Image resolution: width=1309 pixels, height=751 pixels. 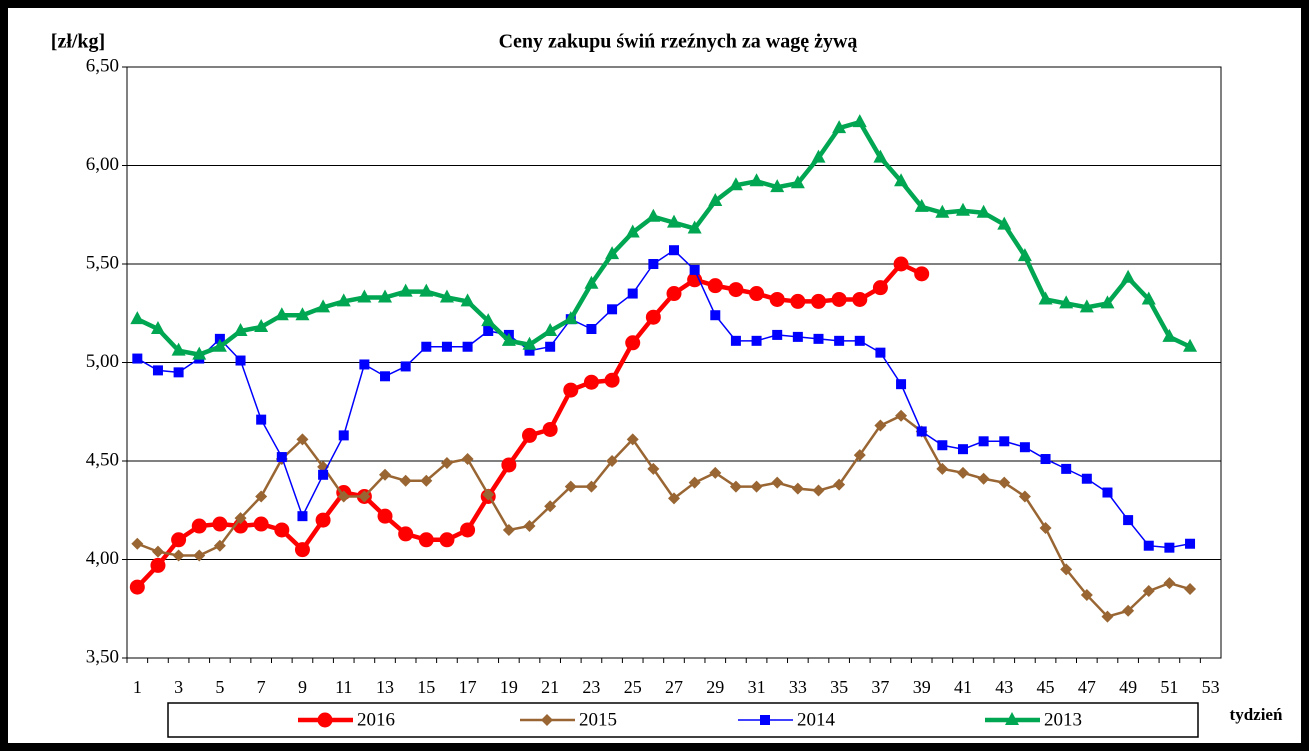 What do you see at coordinates (798, 687) in the screenshot?
I see `x-tick-label: 33` at bounding box center [798, 687].